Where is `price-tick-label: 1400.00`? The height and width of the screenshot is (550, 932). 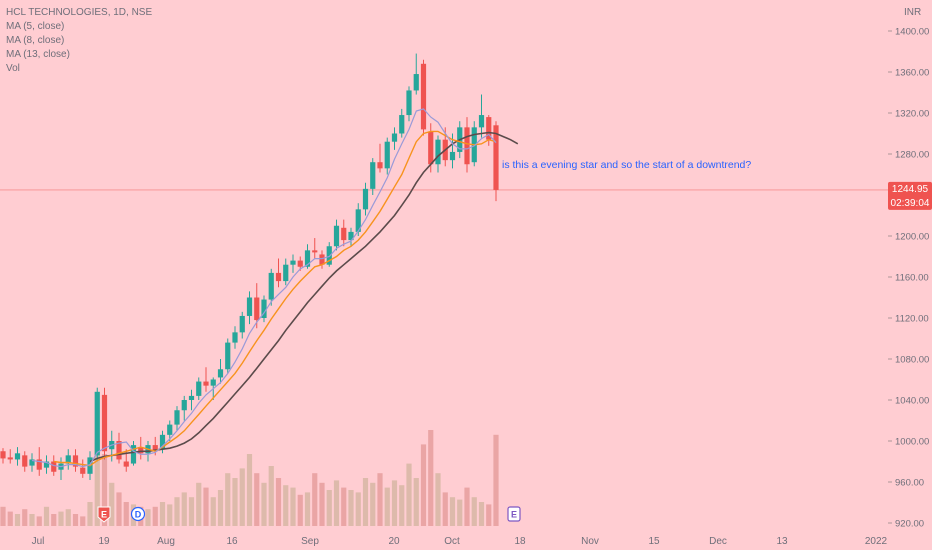
price-tick-label: 1400.00 is located at coordinates (912, 32).